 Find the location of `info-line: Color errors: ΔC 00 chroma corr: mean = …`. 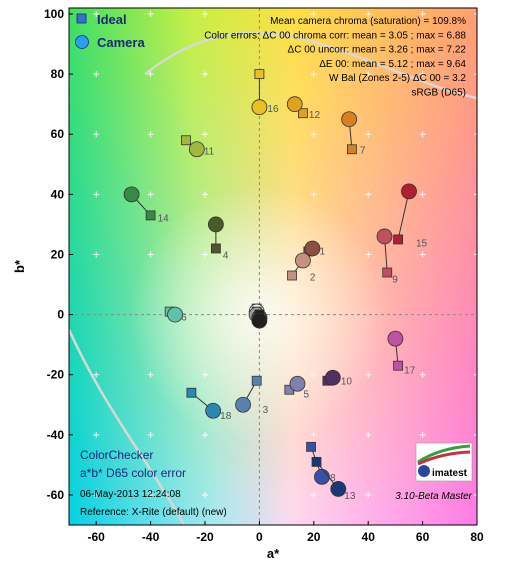

info-line: Color errors: ΔC 00 chroma corr: mean = … is located at coordinates (335, 35).